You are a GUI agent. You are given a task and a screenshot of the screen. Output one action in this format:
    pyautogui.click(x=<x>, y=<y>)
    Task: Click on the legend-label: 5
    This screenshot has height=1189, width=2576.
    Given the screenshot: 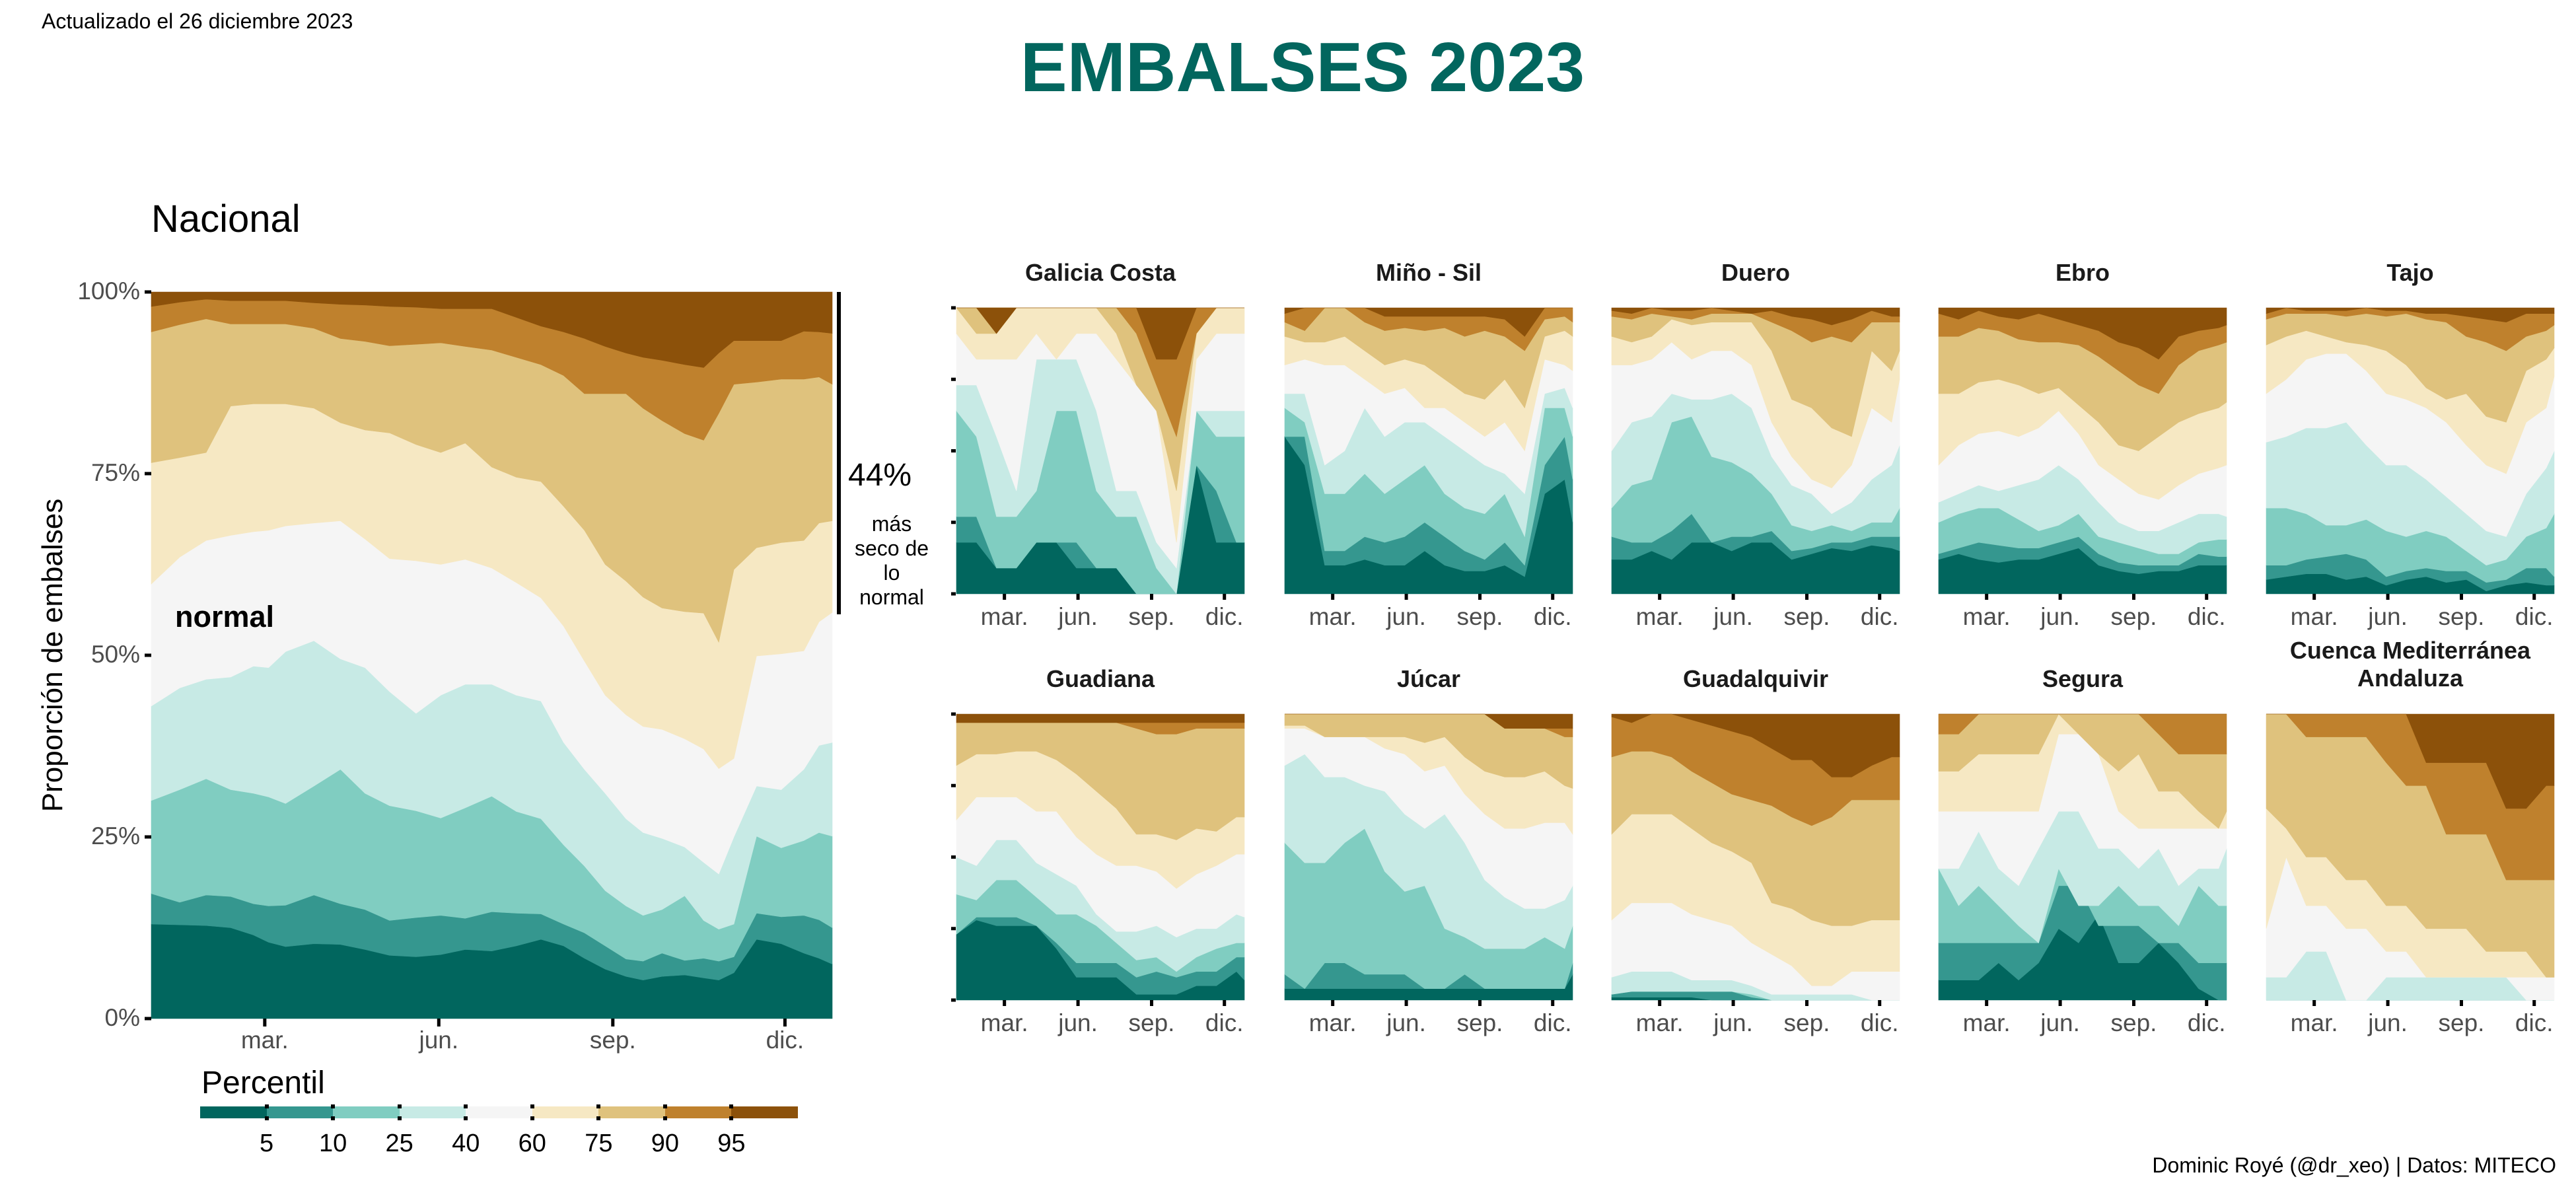 What is the action you would take?
    pyautogui.click(x=267, y=1143)
    